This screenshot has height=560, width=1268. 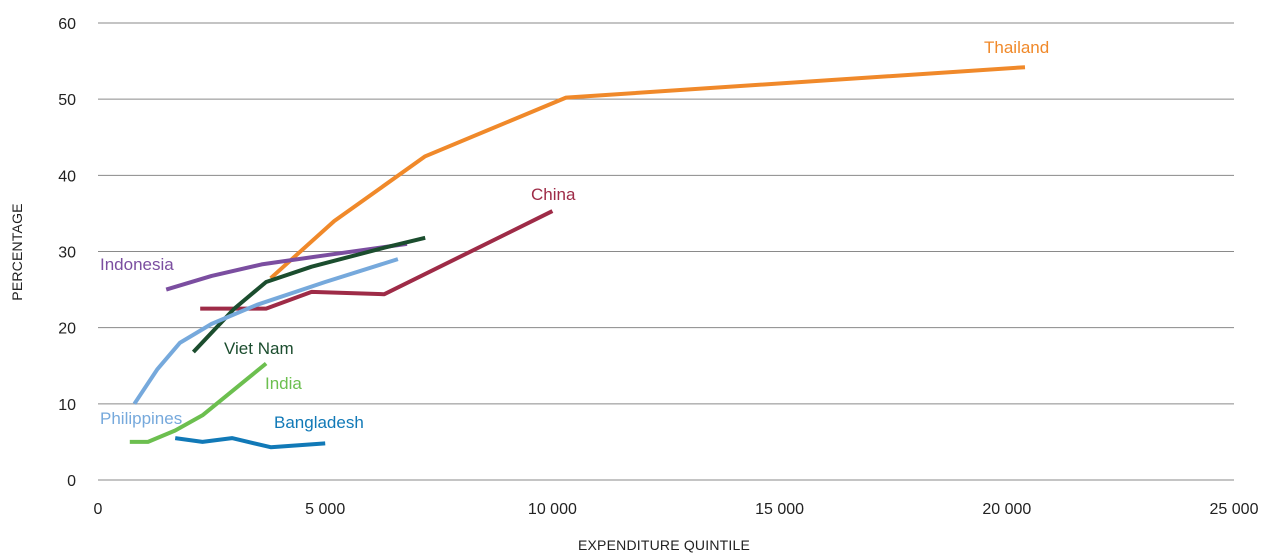 I want to click on series-line-indonesia, so click(x=286, y=266).